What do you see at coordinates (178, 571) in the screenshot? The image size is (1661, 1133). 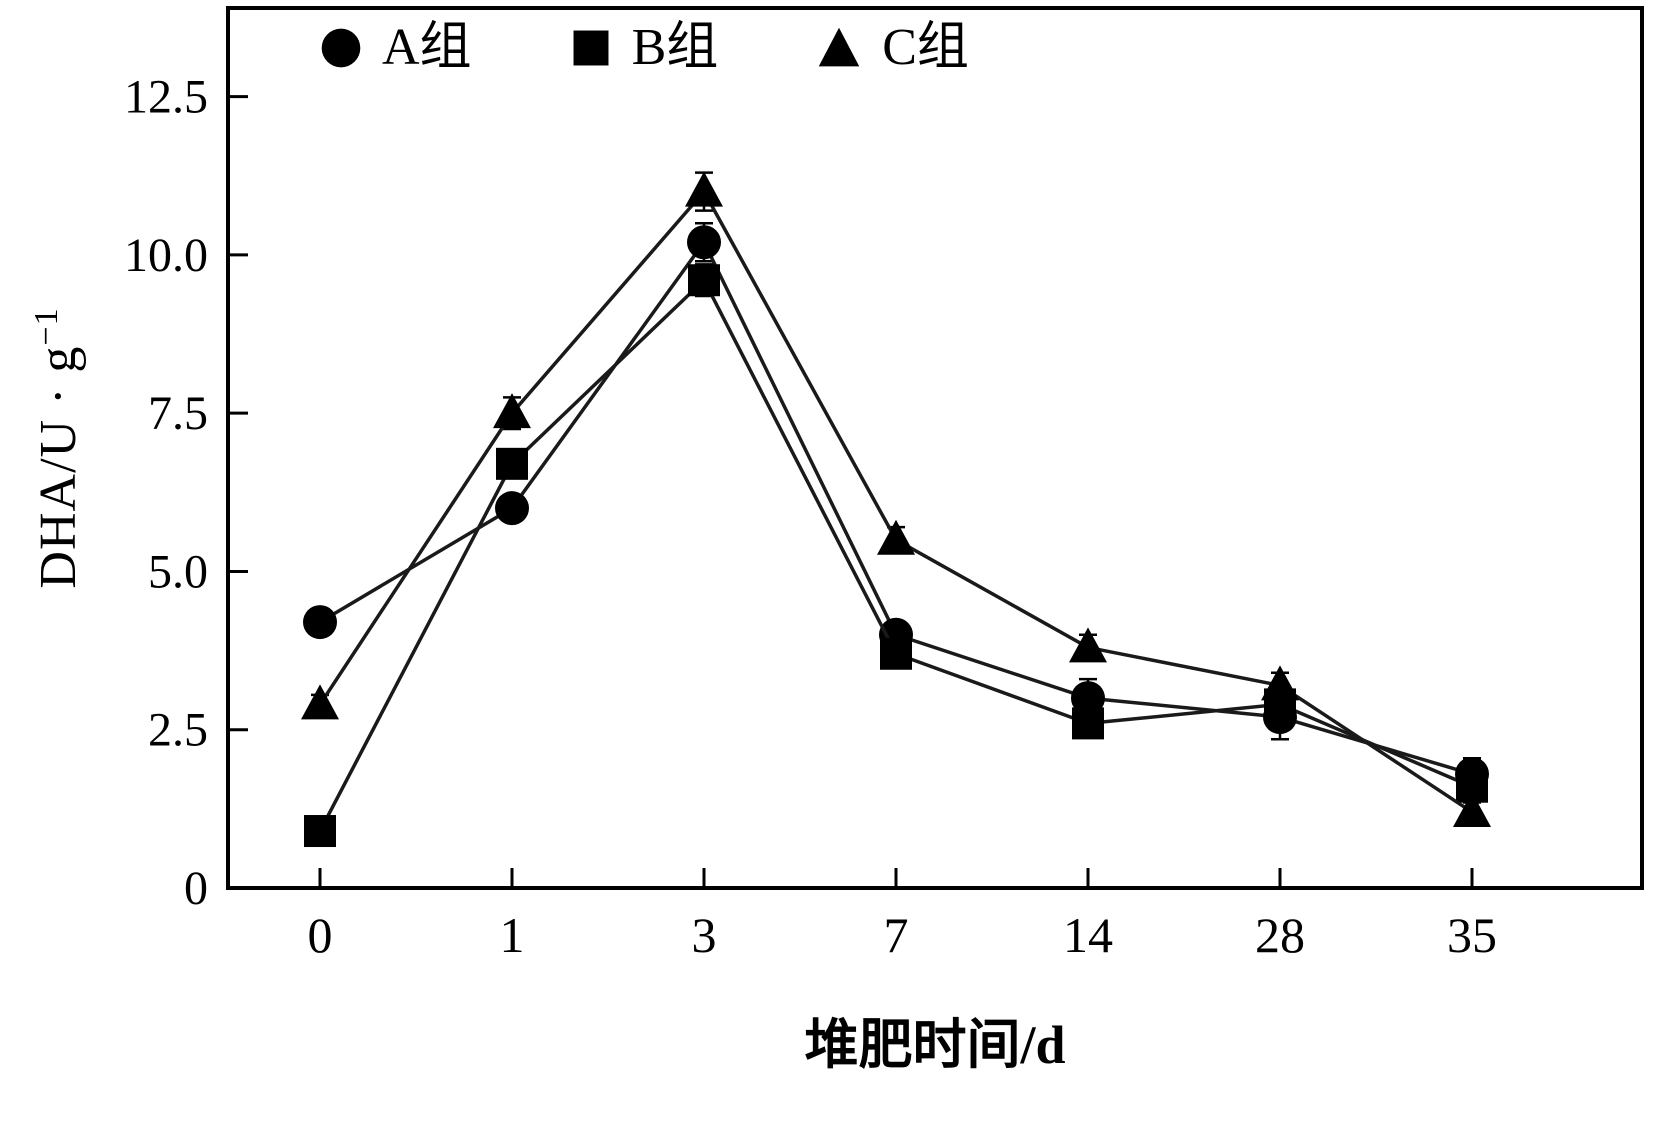 I see `y-tick-label: 5.0` at bounding box center [178, 571].